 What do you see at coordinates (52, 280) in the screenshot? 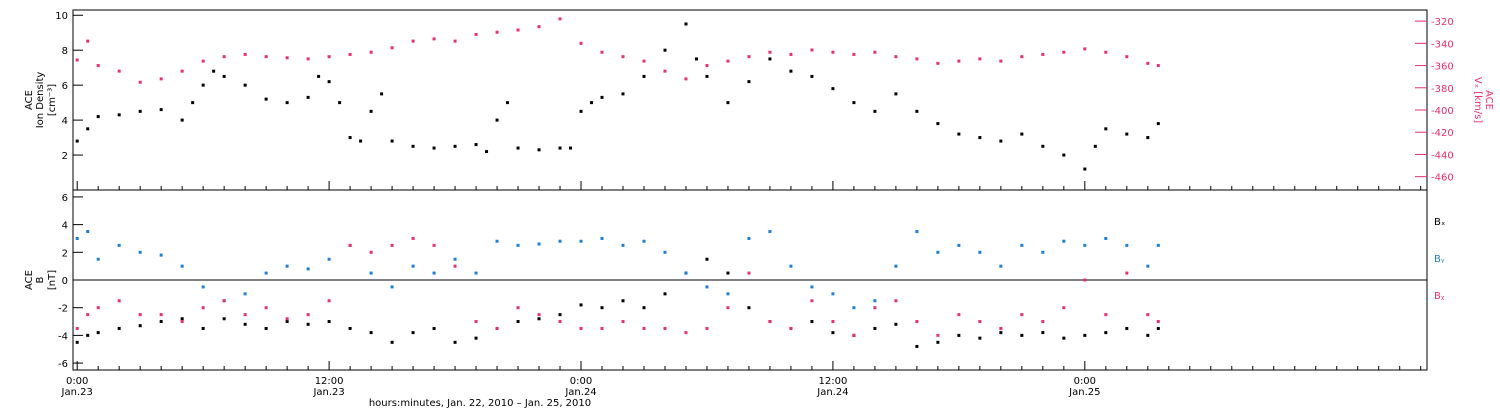
I see `bottom-ylabel-line3: [nT]` at bounding box center [52, 280].